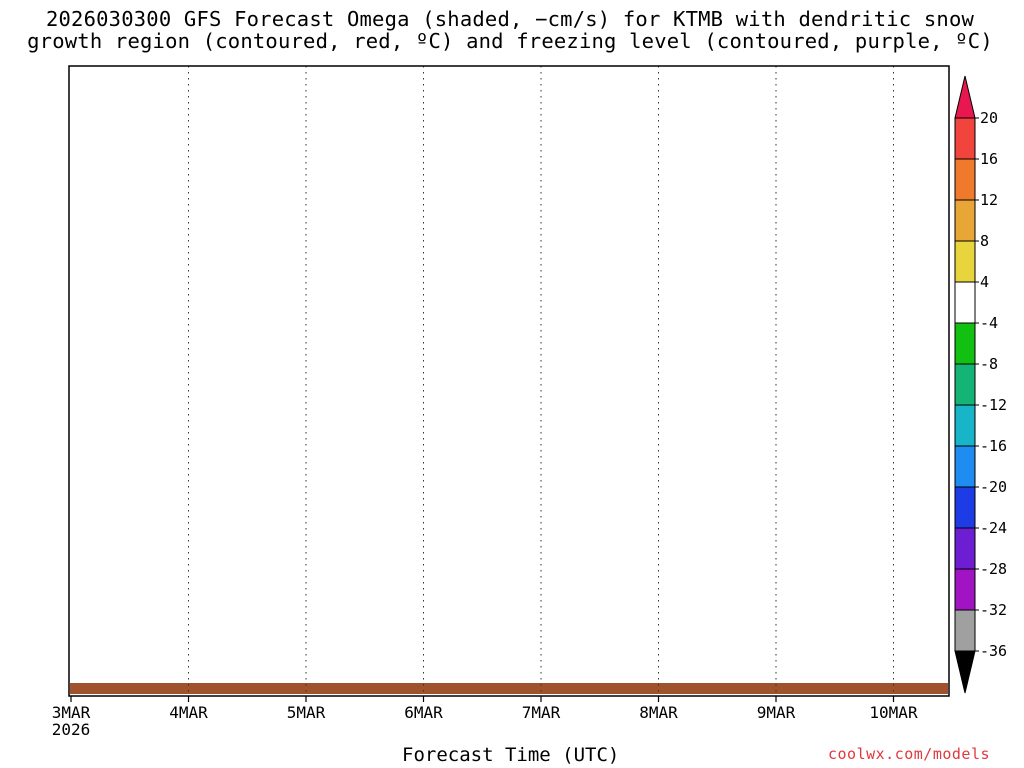  What do you see at coordinates (188, 712) in the screenshot?
I see `x-tick-label-4MAR: 4MAR` at bounding box center [188, 712].